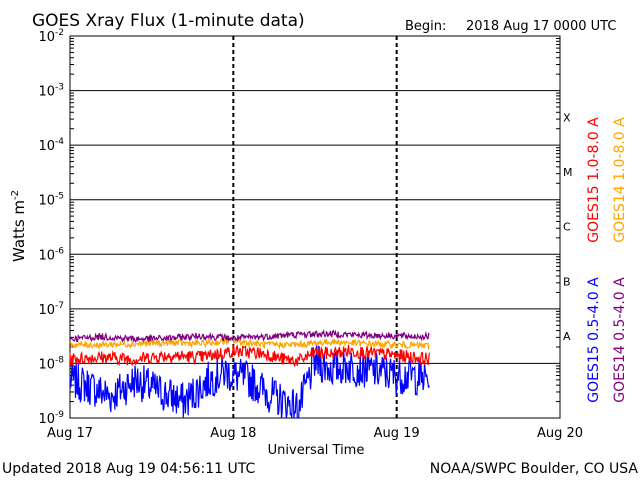  I want to click on legend-entry: GOES14 1.0-8.0 A, so click(620, 180).